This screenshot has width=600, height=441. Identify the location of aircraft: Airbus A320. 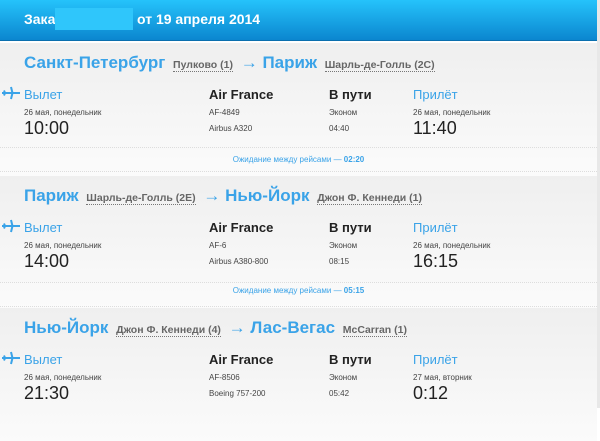
(231, 128).